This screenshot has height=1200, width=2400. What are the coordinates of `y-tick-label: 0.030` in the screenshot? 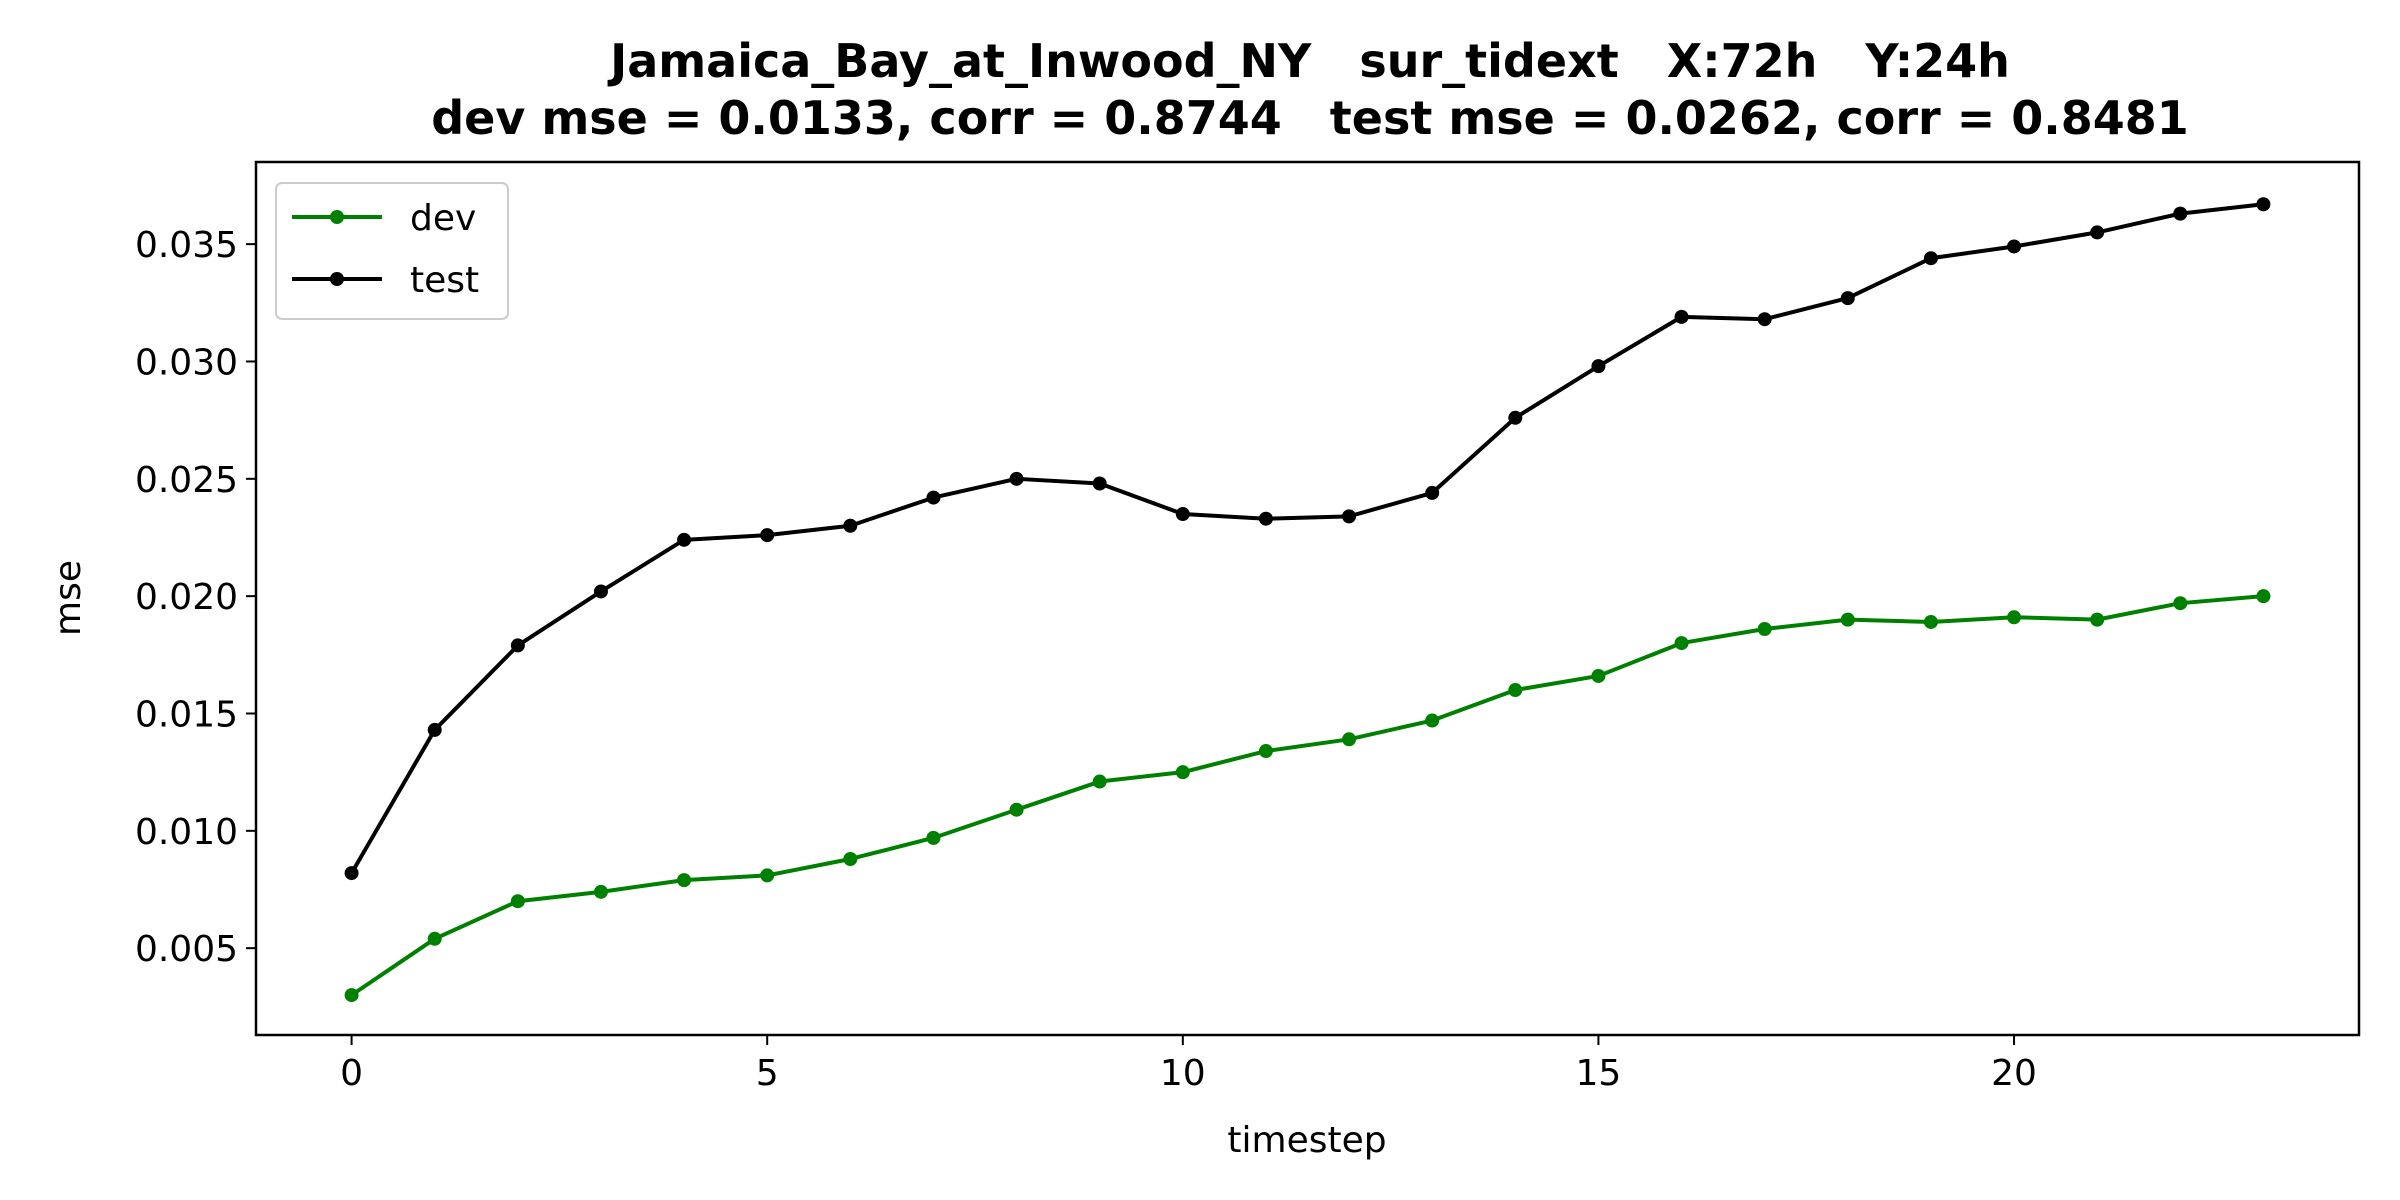 It's located at (186, 362).